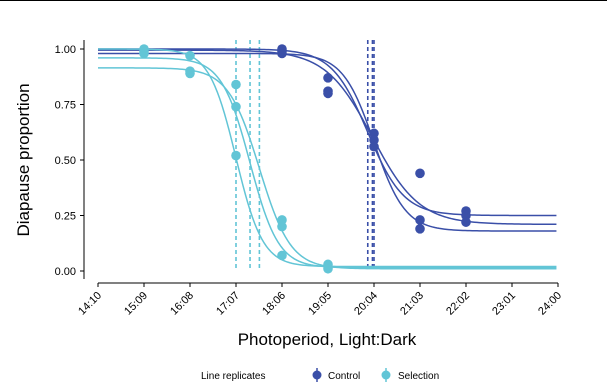 The image size is (607, 388). Describe the element at coordinates (504, 304) in the screenshot. I see `x-tick-label: 23:01` at that location.